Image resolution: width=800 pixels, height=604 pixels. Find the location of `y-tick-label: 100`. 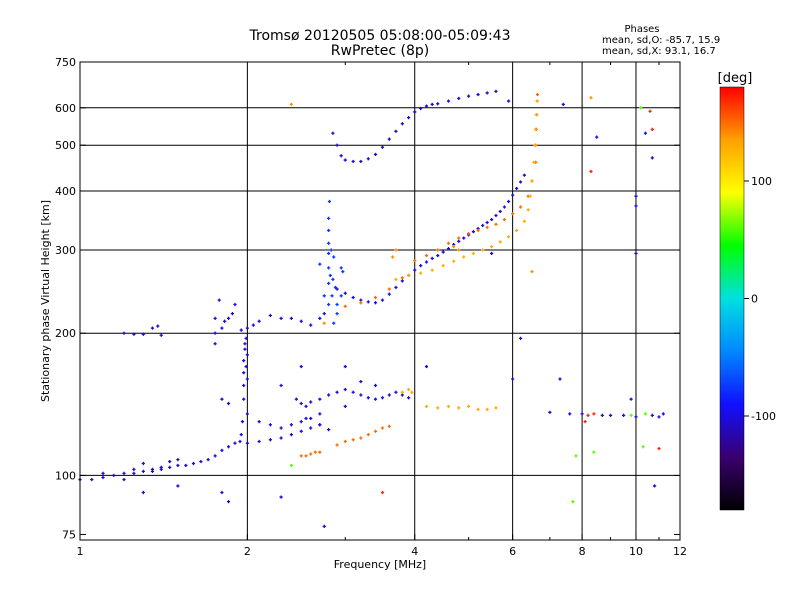

y-tick-label: 100 is located at coordinates (65, 475).